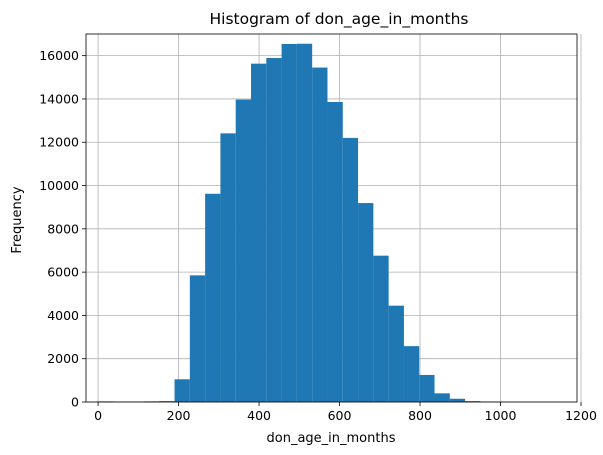 The height and width of the screenshot is (455, 603). Describe the element at coordinates (59, 185) in the screenshot. I see `y-tick-label: 10000` at that location.